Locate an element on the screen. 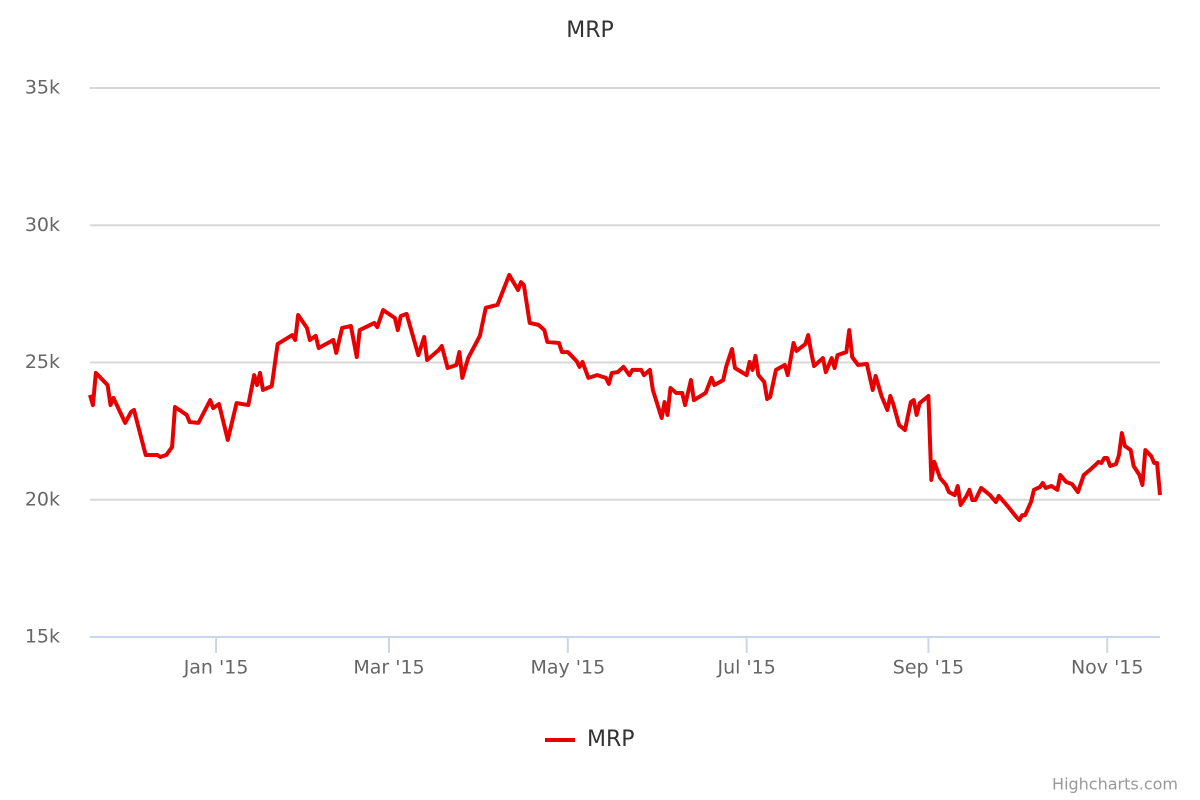 The width and height of the screenshot is (1200, 800). y-tick-label: 35k is located at coordinates (42, 88).